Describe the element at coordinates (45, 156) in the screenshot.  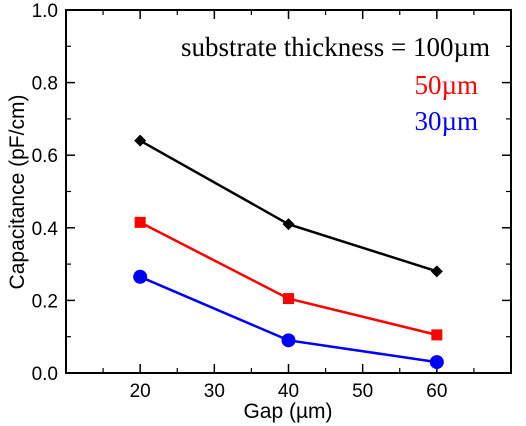
I see `y-tick-label: 0.6` at that location.